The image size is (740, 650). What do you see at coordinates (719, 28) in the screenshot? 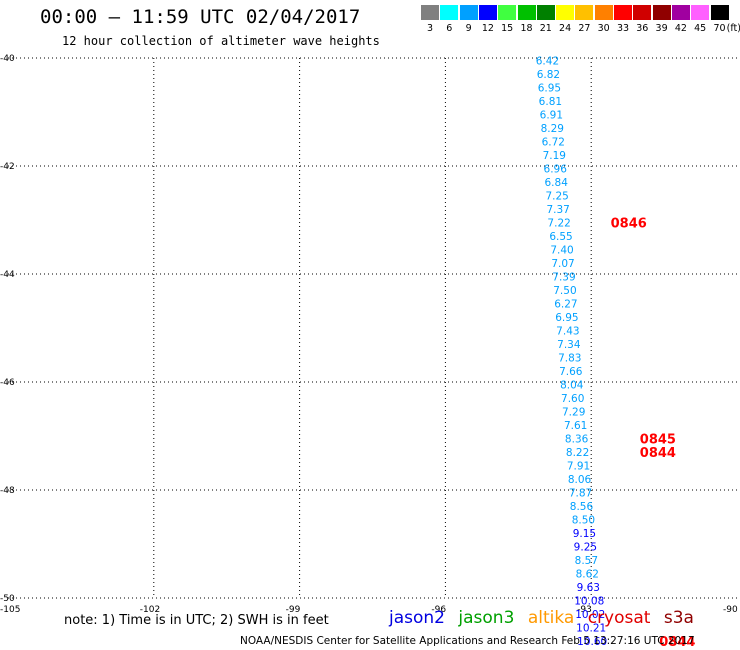
I see `legend-label: 70` at bounding box center [719, 28].